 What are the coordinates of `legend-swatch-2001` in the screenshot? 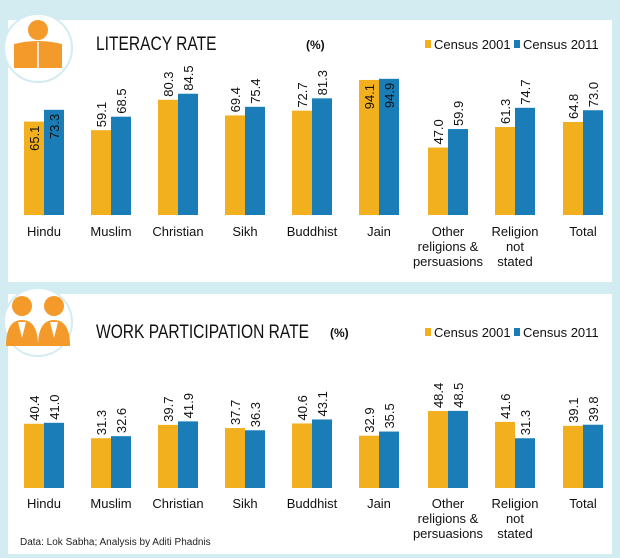 It's located at (428, 332).